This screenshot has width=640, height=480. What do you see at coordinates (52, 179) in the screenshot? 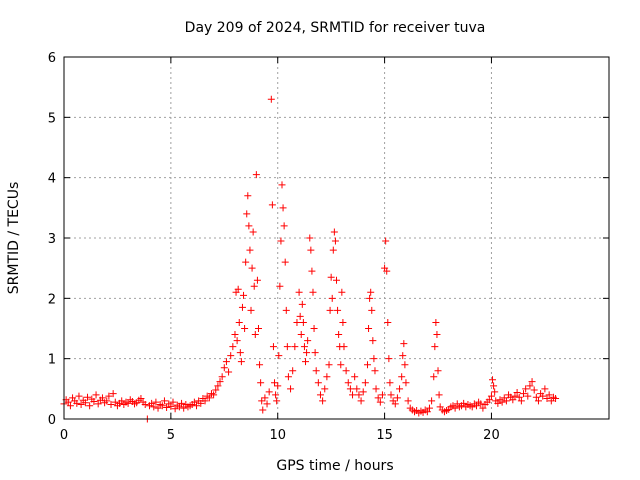
I see `y-tick-label: 4` at bounding box center [52, 179].